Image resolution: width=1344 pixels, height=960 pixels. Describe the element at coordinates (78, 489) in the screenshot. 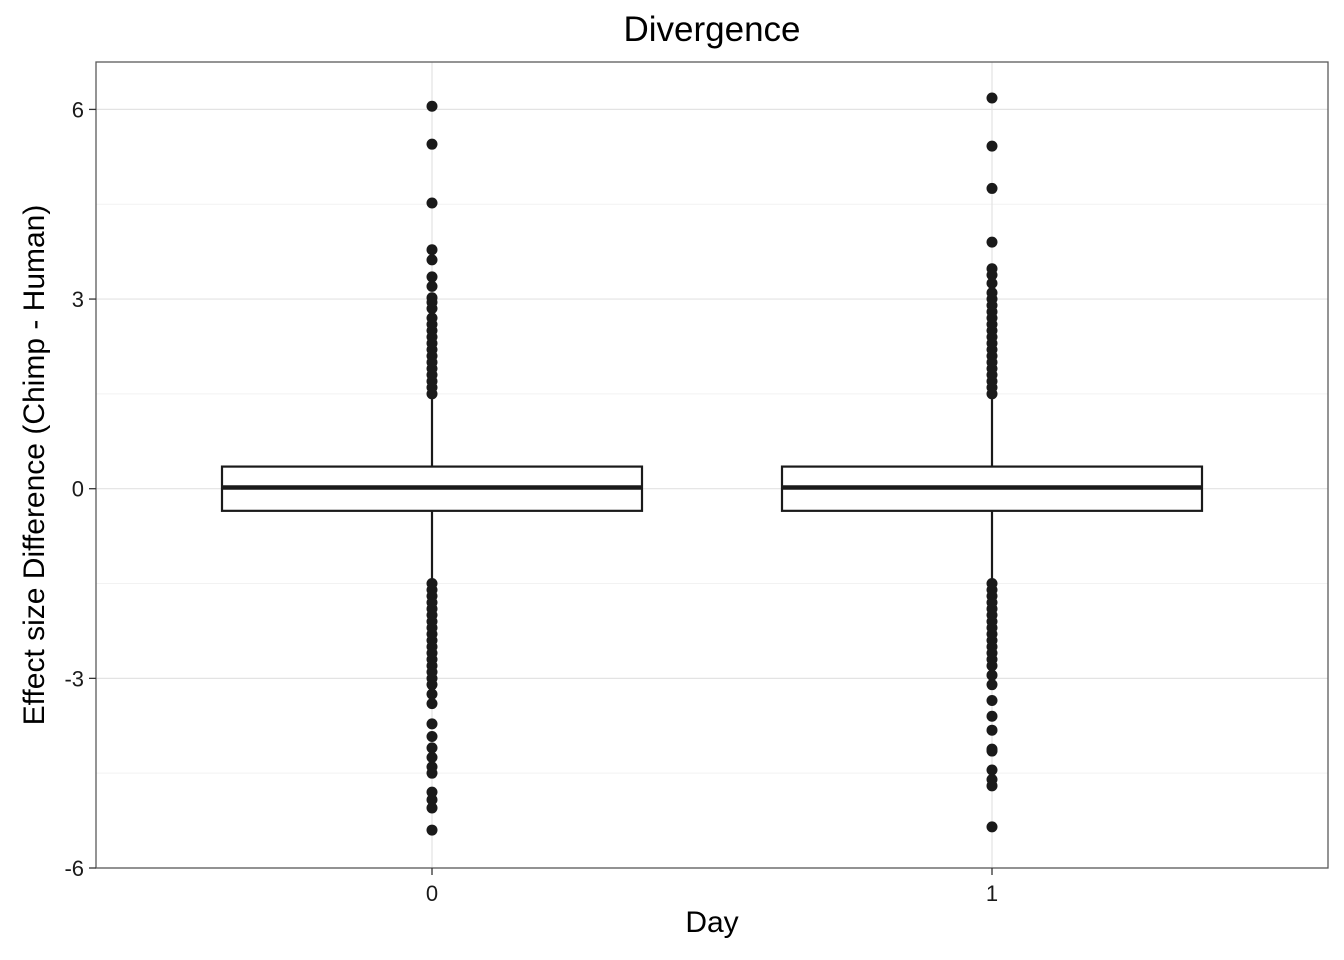

I see `y-tick-label: 0` at that location.